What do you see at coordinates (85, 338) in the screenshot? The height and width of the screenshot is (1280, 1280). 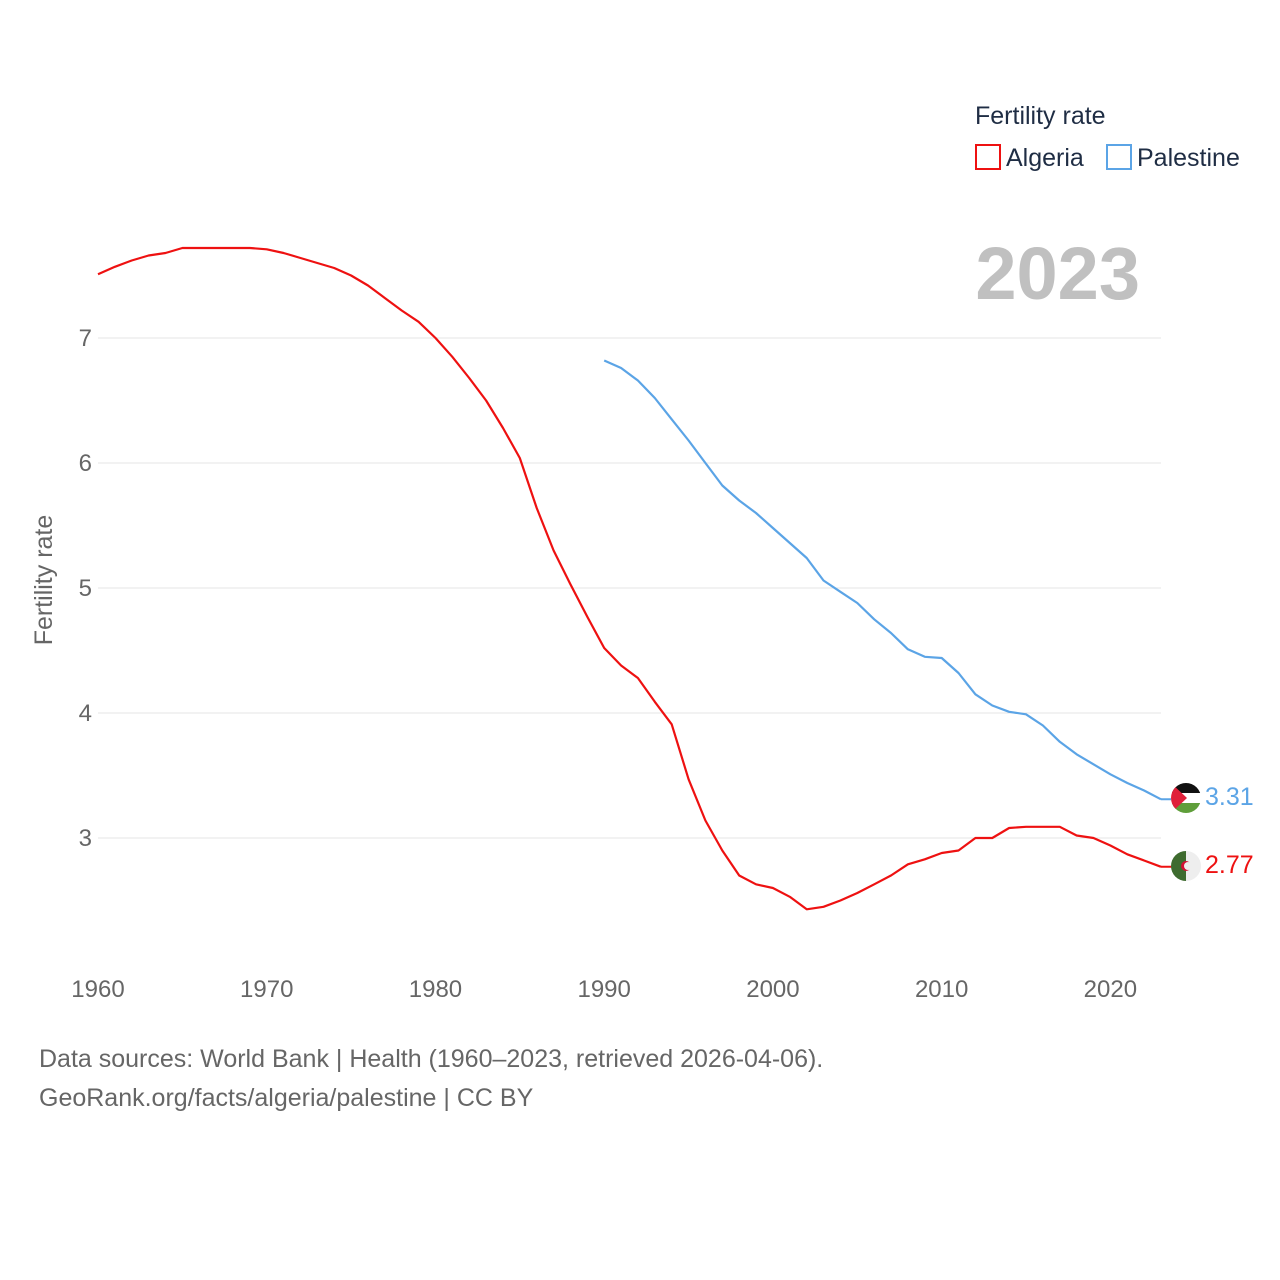 I see `y-tick-label: 7` at bounding box center [85, 338].